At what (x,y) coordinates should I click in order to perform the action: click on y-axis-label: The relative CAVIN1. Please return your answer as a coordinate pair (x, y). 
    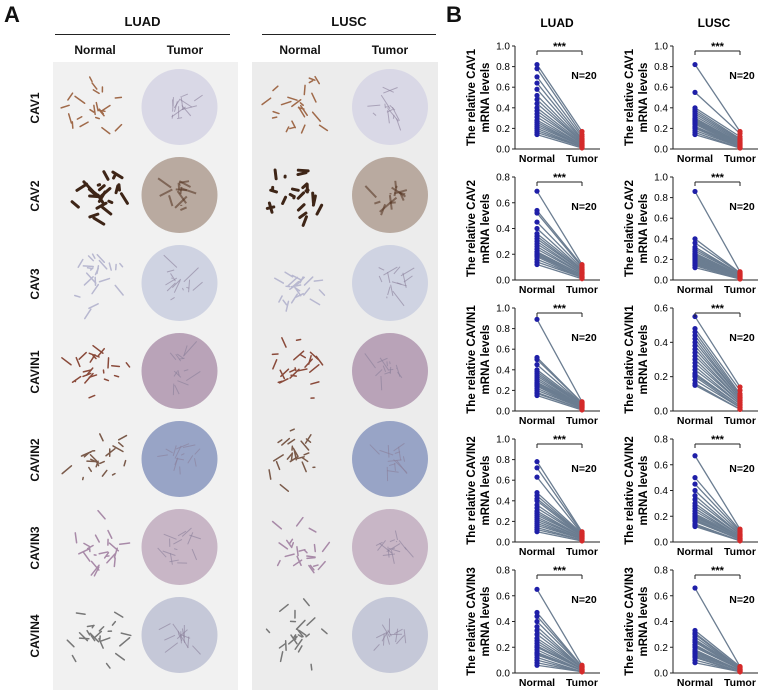
    Looking at the image, I should click on (630, 359).